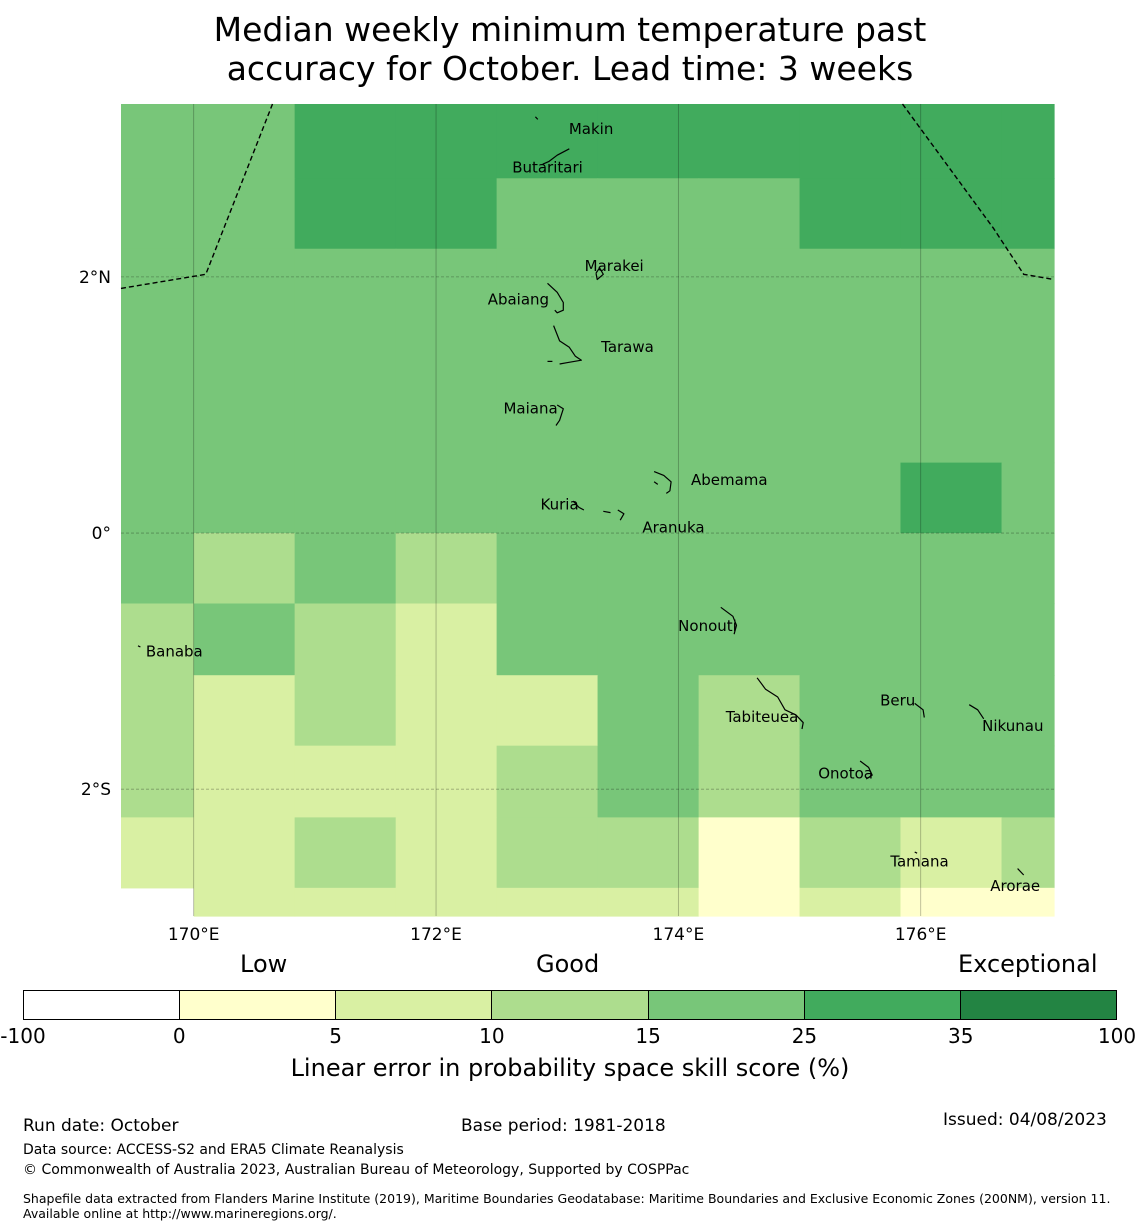 This screenshot has height=1230, width=1140. I want to click on island-label-abaiang: Abaiang, so click(518, 300).